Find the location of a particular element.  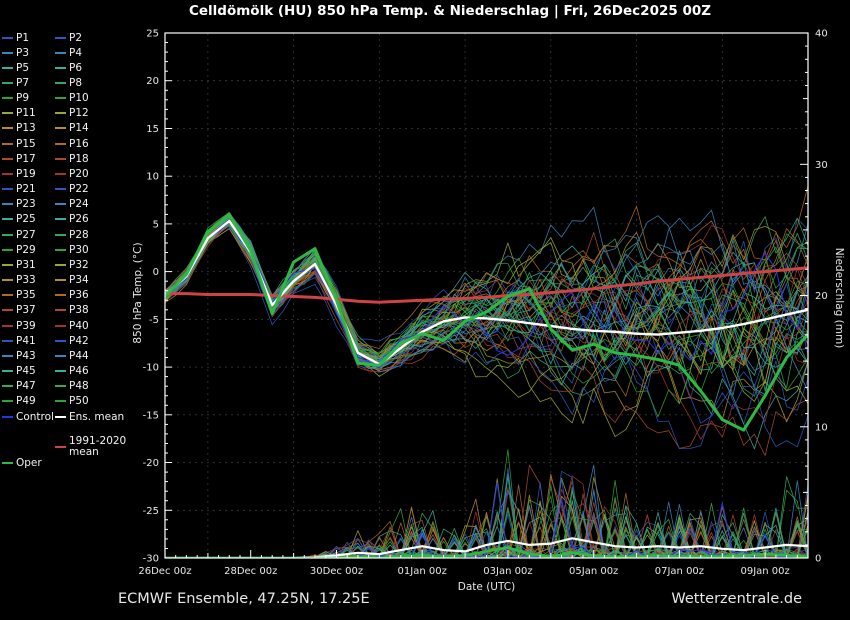

legend-item: P48 is located at coordinates (72, 386).